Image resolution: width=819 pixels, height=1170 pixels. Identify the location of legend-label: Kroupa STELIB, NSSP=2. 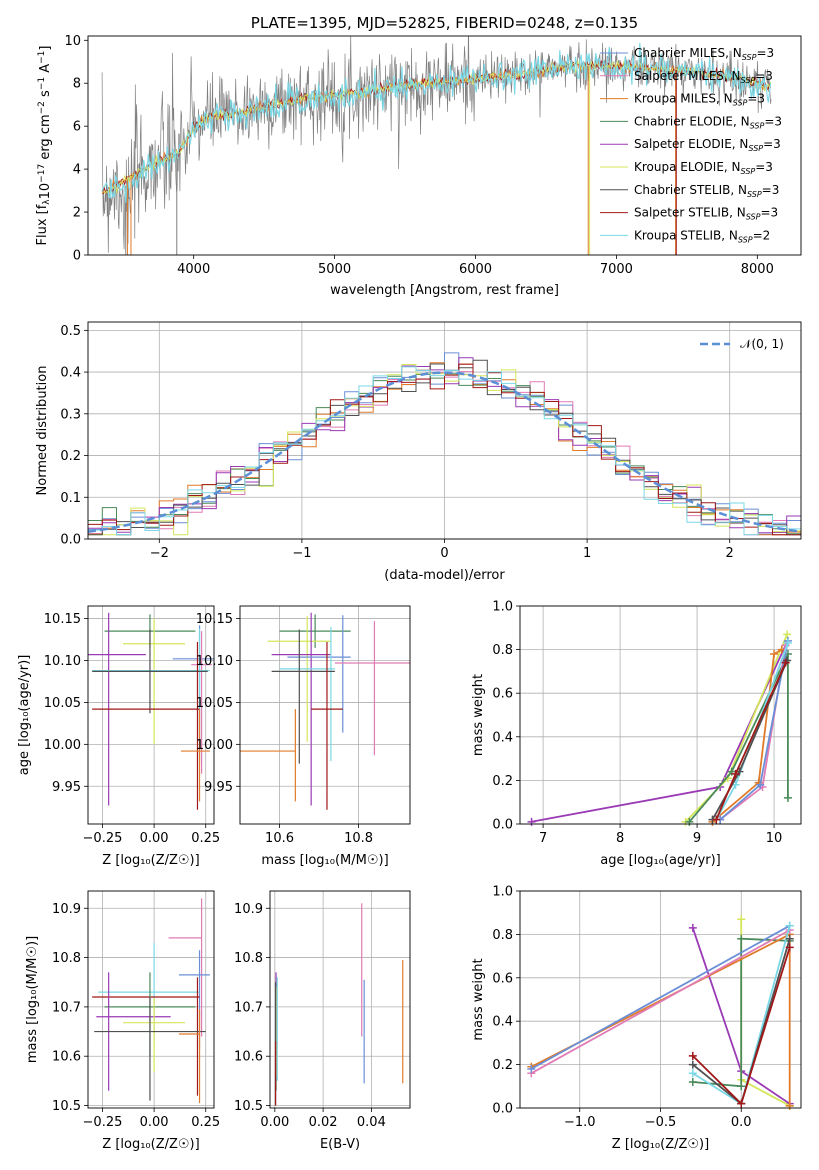
(702, 236).